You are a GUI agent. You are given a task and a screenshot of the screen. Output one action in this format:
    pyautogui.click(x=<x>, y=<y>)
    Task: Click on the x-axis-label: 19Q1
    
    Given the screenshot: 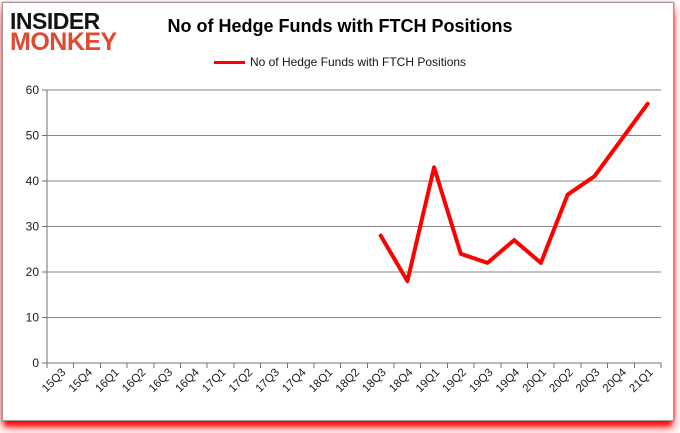 What is the action you would take?
    pyautogui.click(x=428, y=381)
    